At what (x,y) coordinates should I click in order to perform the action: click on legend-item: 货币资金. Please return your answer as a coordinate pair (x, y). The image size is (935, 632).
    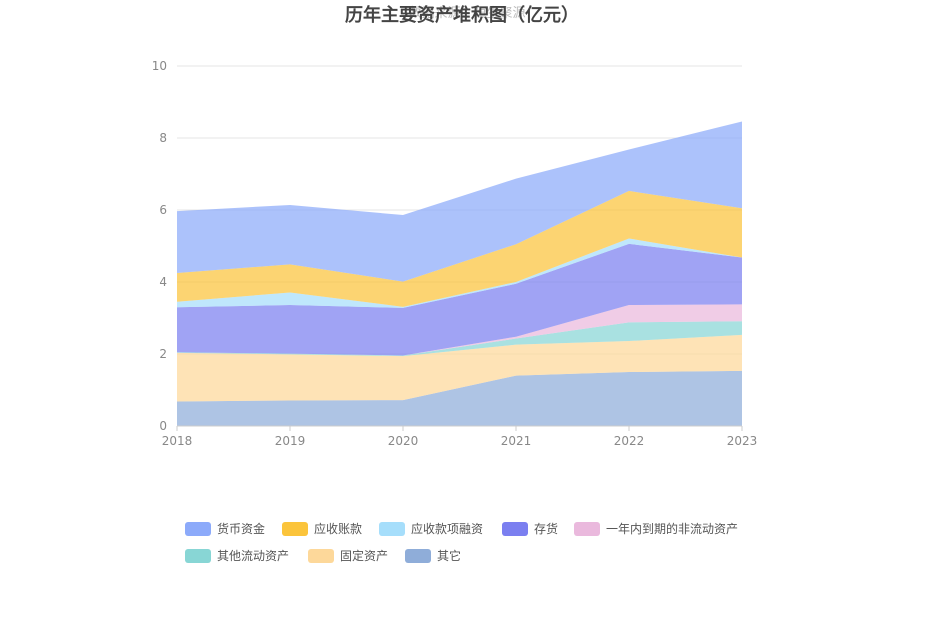
    Looking at the image, I should click on (225, 528).